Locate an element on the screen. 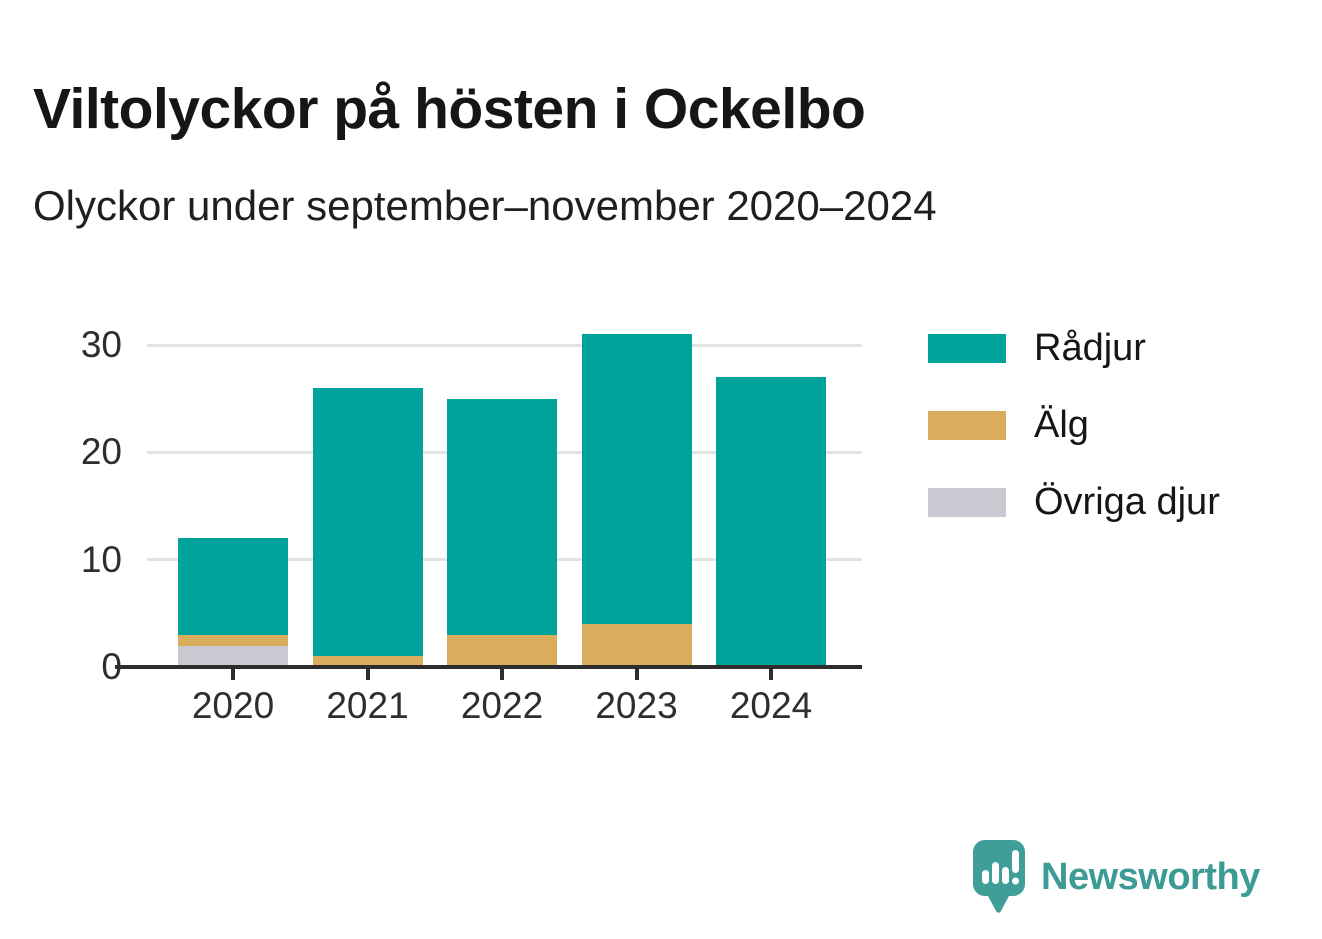  legend-swatch-alg is located at coordinates (967, 425).